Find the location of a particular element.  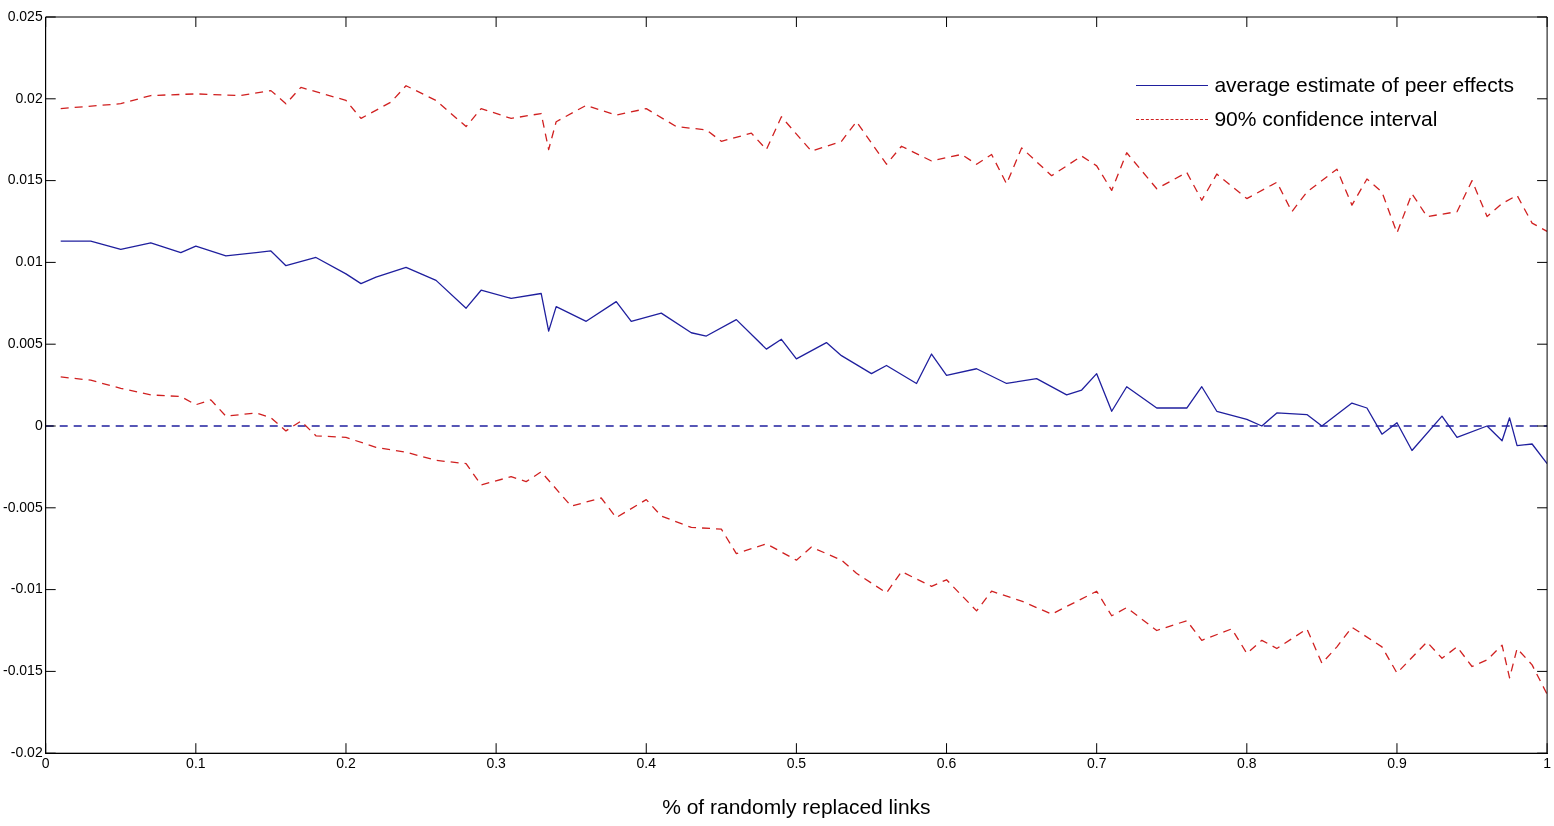

x-tick-label: 0.4 is located at coordinates (646, 763).